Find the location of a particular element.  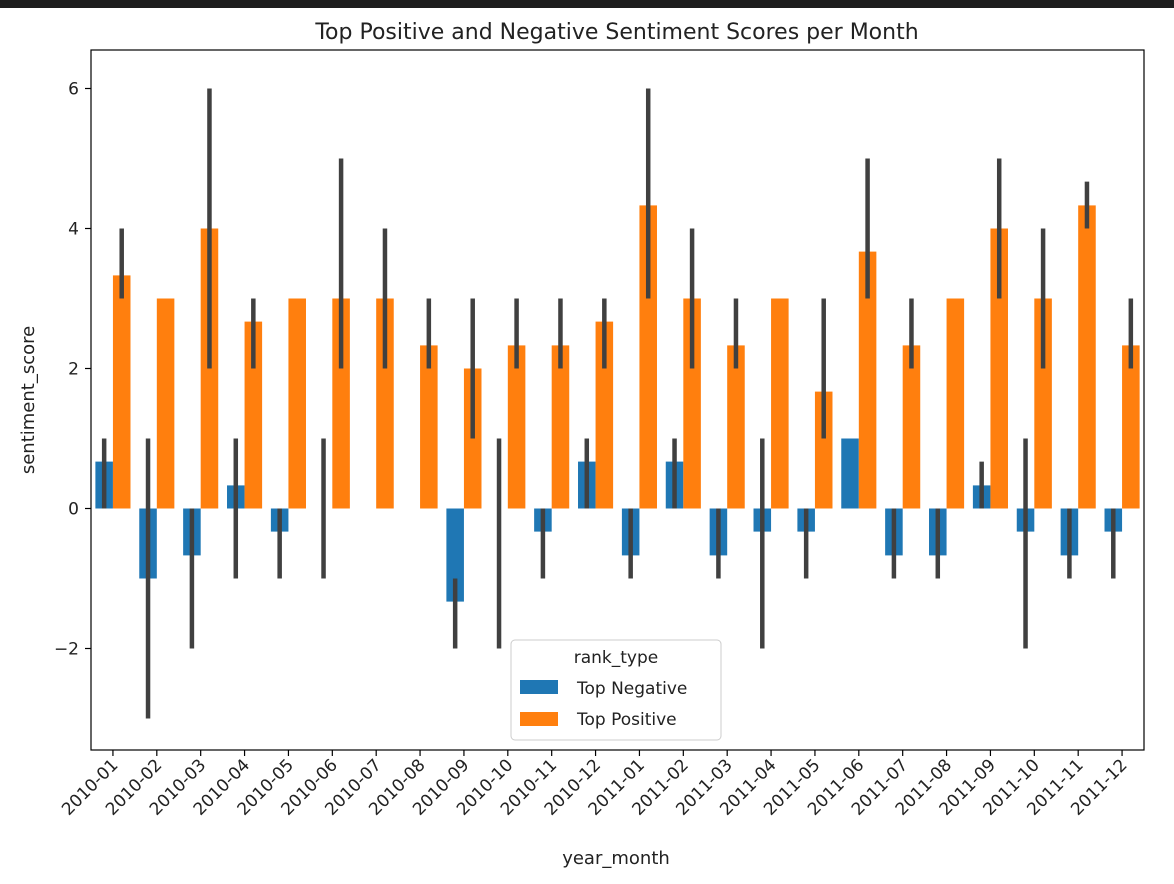

legend: rank_type Top Negative Top Positive is located at coordinates (616, 690).